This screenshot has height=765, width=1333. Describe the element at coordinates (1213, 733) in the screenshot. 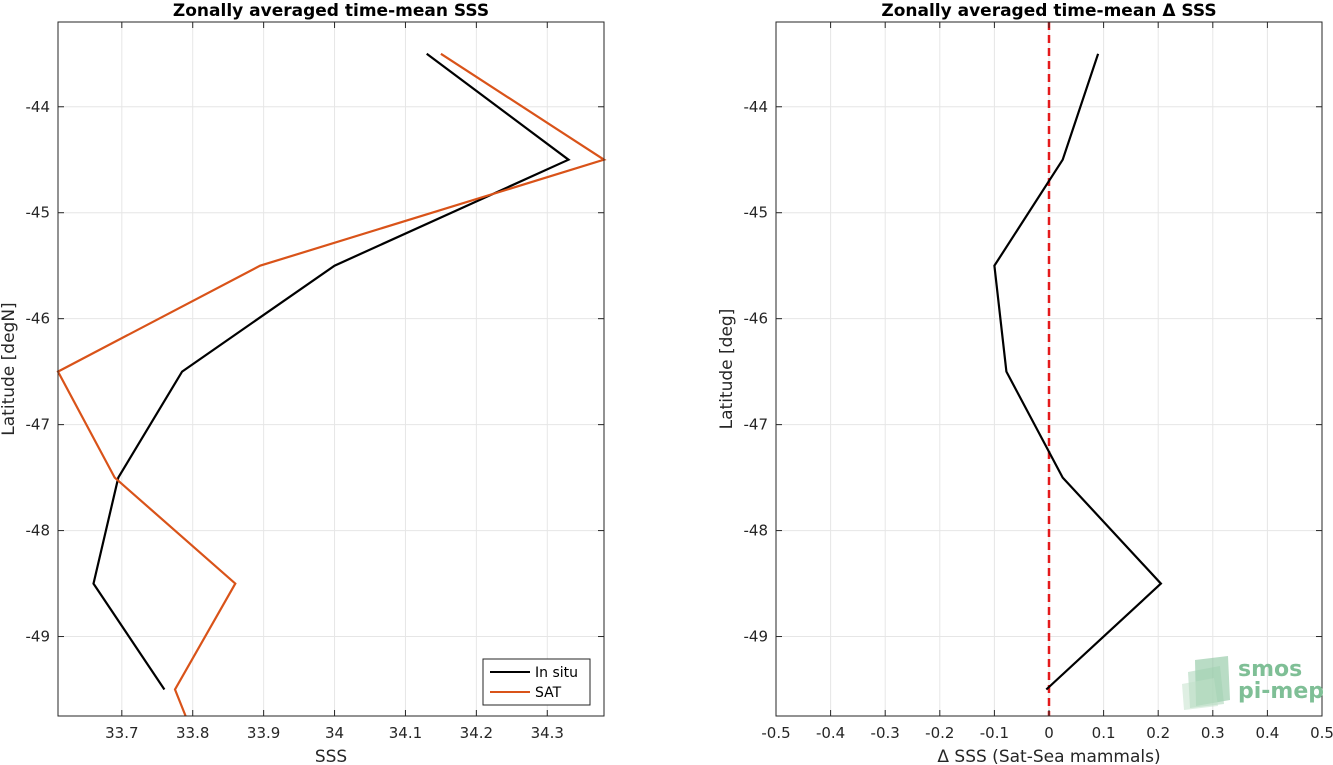

I see `delta-sss-xtick-label: 0.3` at that location.